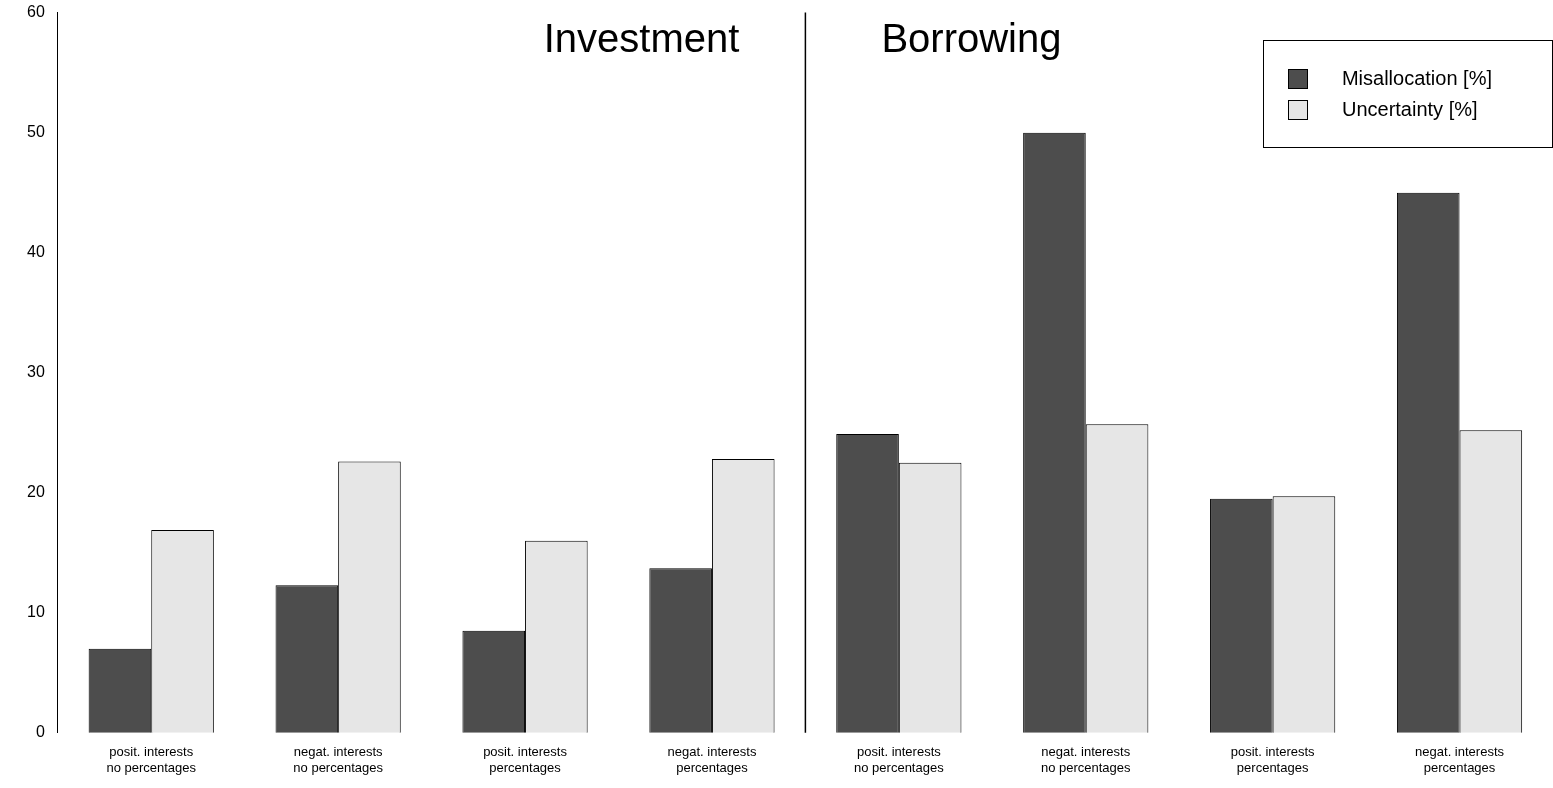 This screenshot has width=1553, height=788. Describe the element at coordinates (36, 612) in the screenshot. I see `y-tick-label: 10` at that location.